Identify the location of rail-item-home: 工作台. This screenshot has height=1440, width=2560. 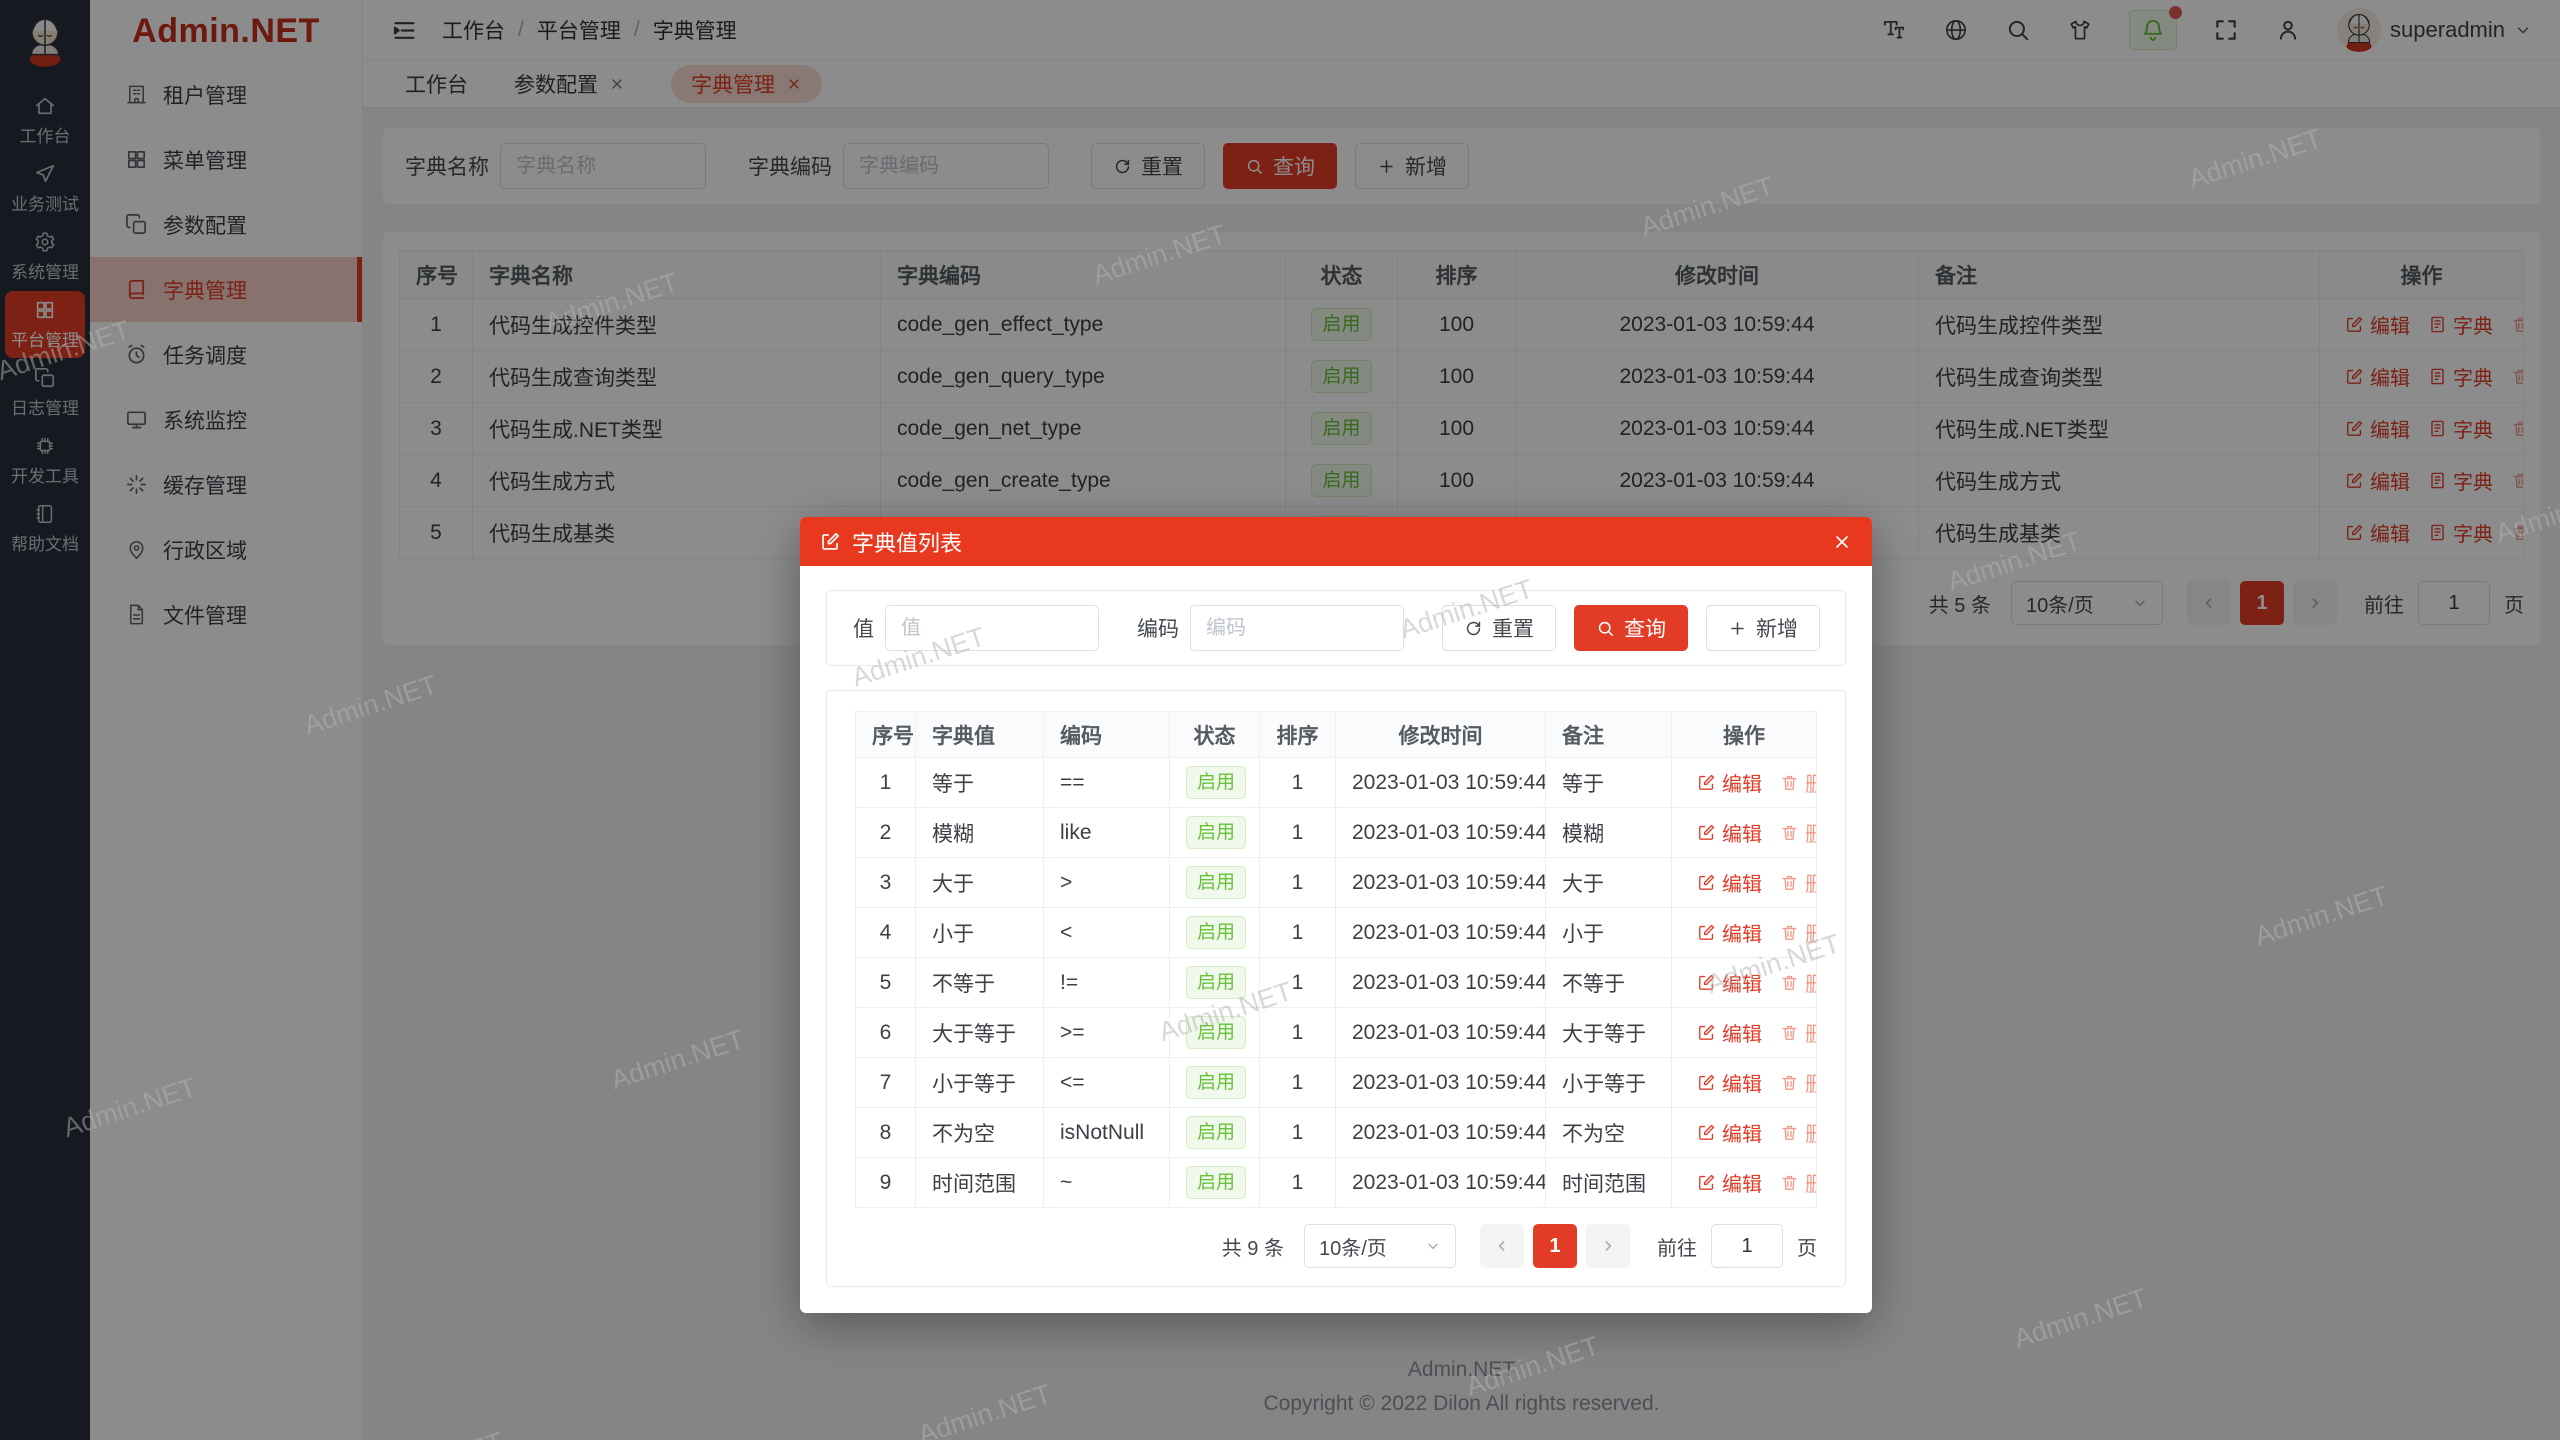
(45, 120).